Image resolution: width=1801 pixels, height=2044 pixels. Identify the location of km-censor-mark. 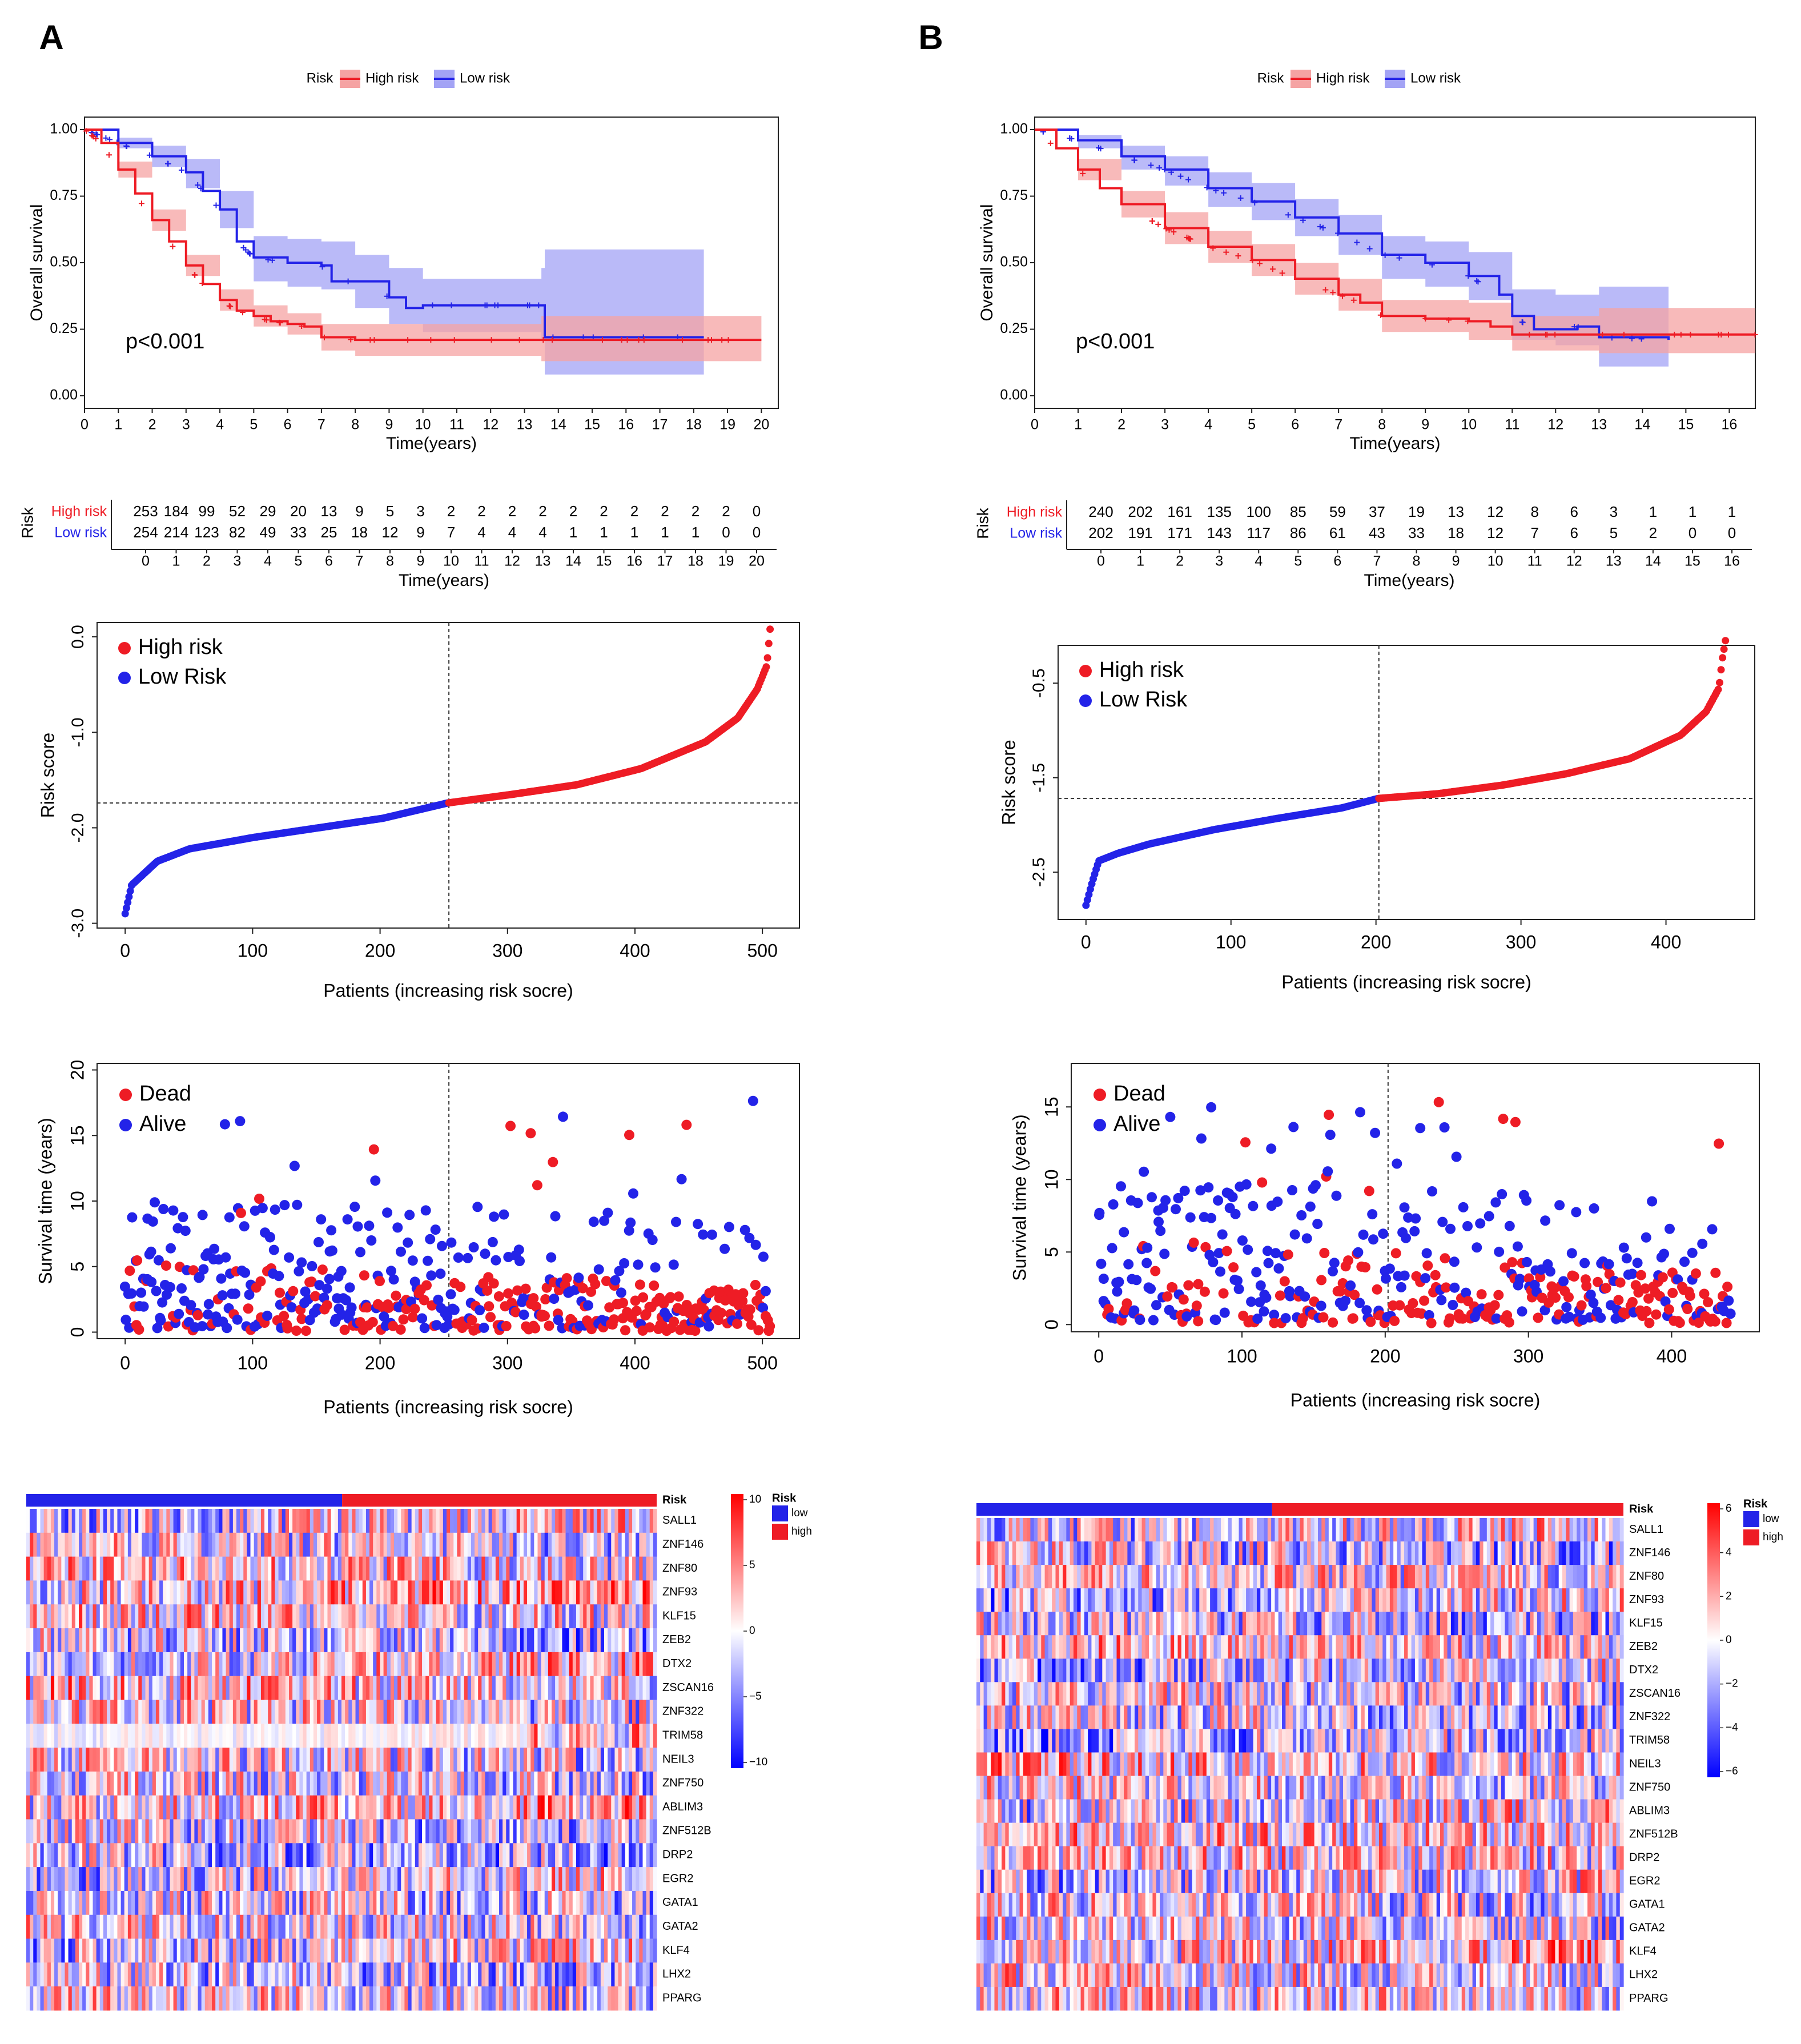
(201, 189).